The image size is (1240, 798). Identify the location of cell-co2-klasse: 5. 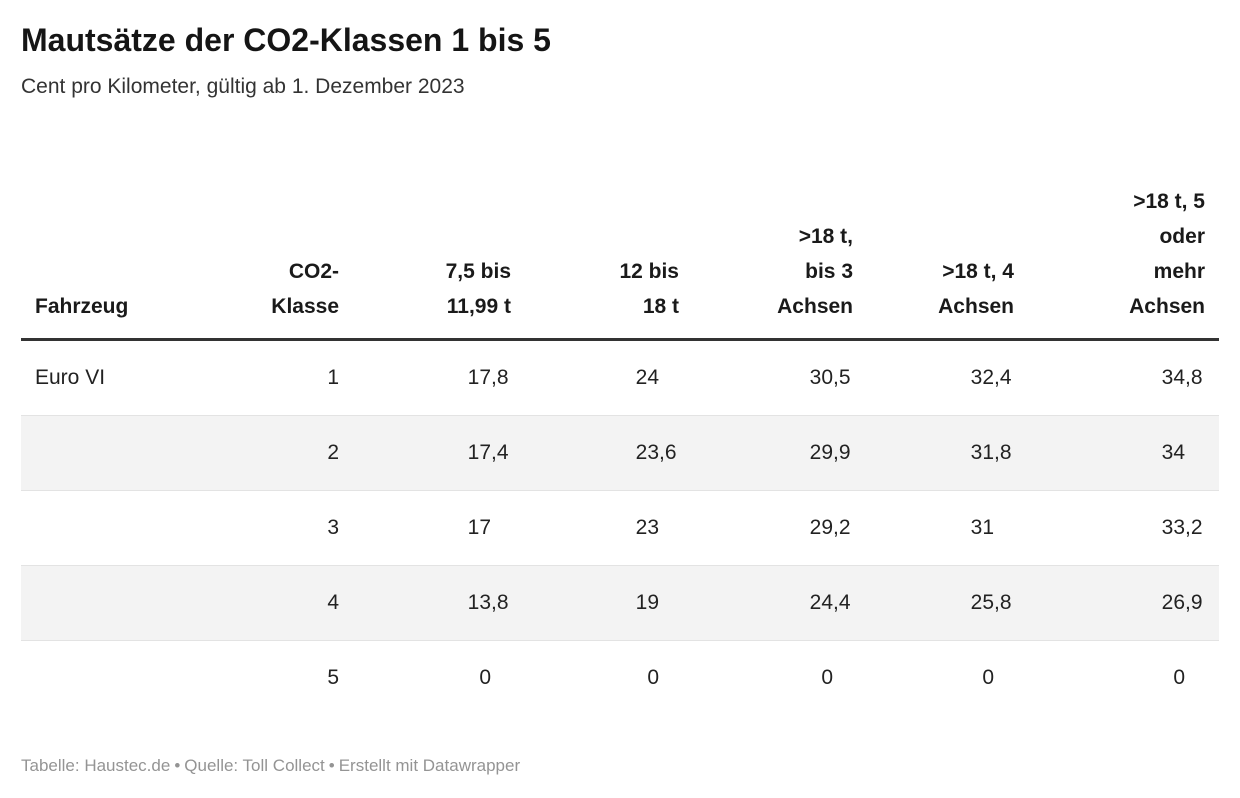
(297, 677).